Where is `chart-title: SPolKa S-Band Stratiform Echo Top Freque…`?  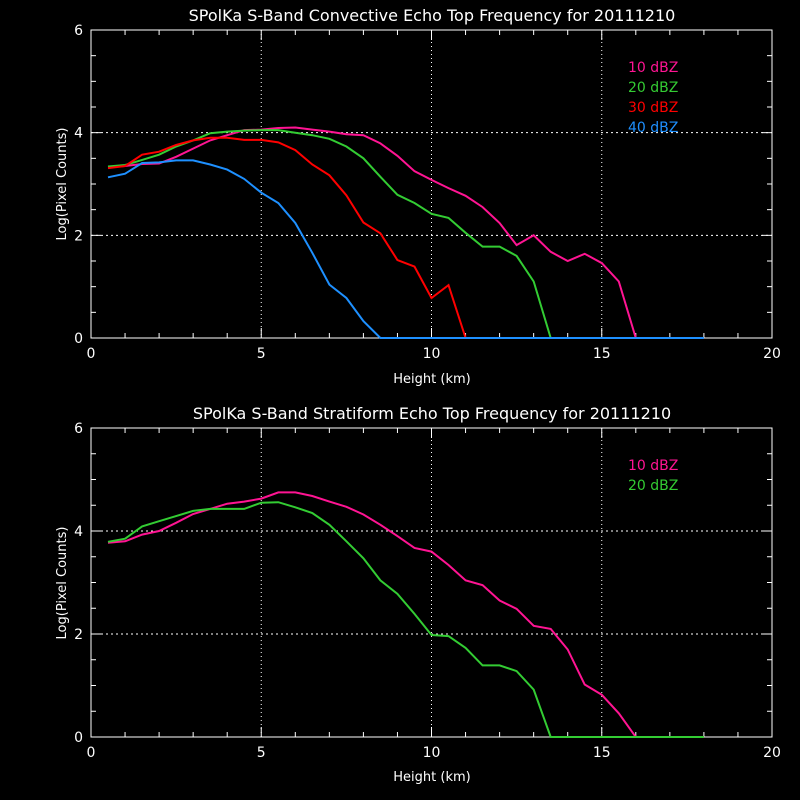
chart-title: SPolKa S-Band Stratiform Echo Top Freque… is located at coordinates (432, 413).